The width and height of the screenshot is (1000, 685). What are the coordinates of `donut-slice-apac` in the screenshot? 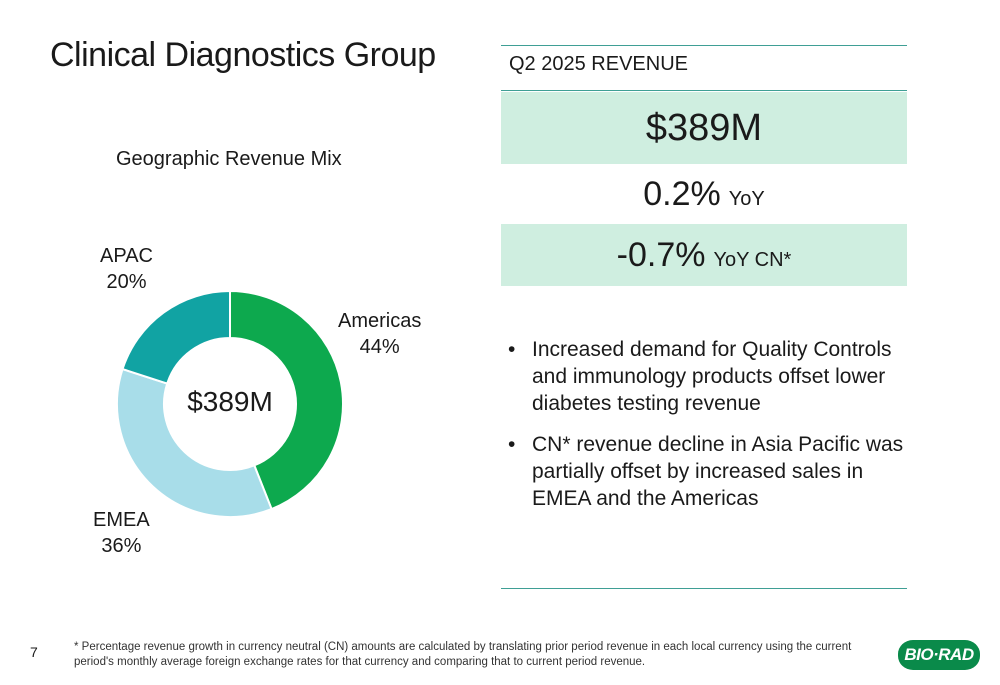 It's located at (176, 337).